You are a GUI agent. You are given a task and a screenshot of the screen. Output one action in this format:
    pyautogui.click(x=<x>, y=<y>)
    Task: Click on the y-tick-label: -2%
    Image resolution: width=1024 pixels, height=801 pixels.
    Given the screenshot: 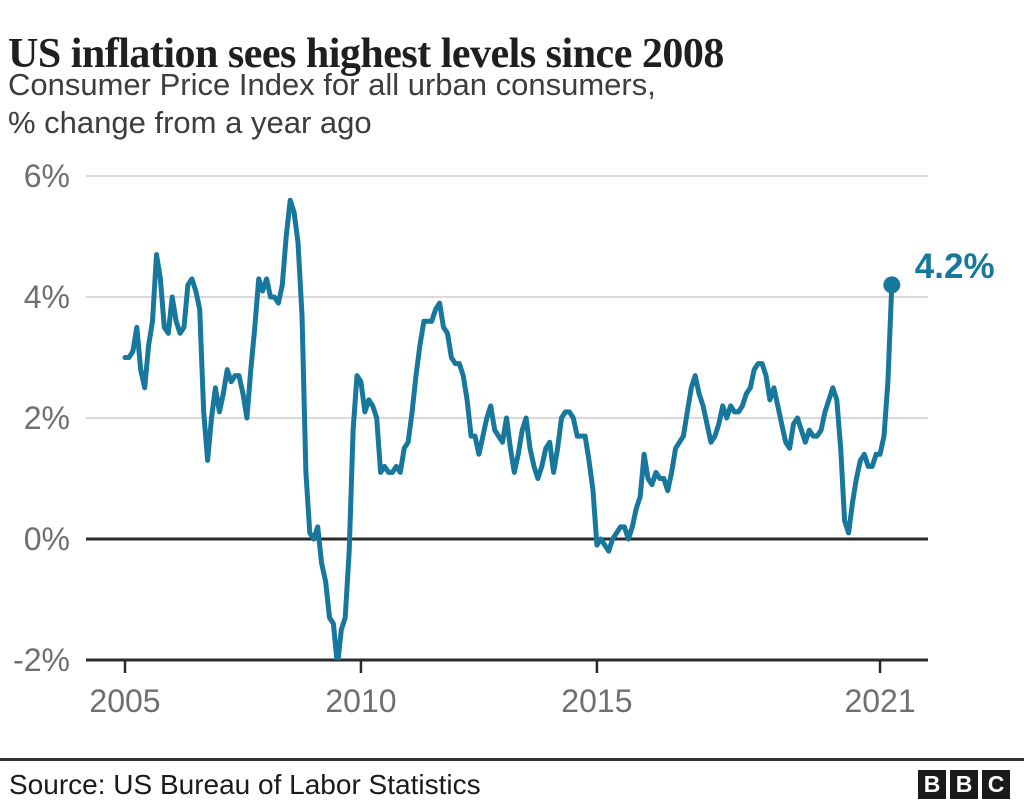 What is the action you would take?
    pyautogui.click(x=41, y=660)
    